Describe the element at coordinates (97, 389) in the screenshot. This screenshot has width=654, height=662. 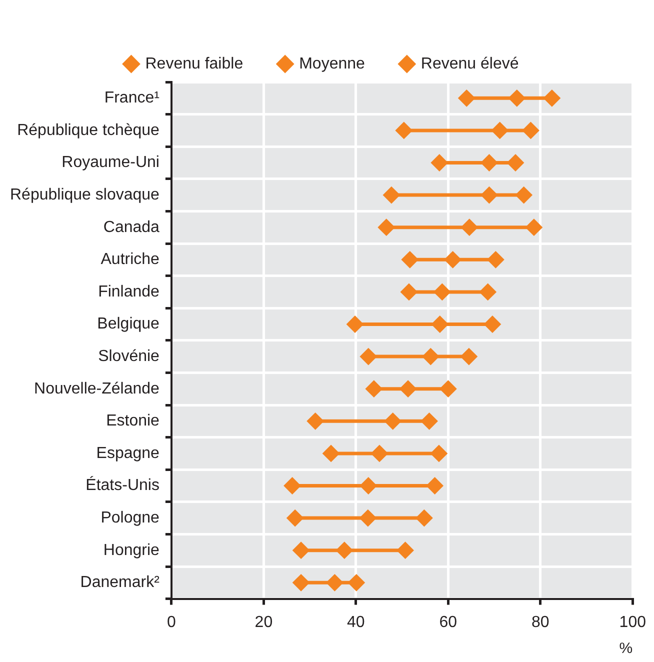
I see `y-tick-label: Nouvelle-Zélande` at that location.